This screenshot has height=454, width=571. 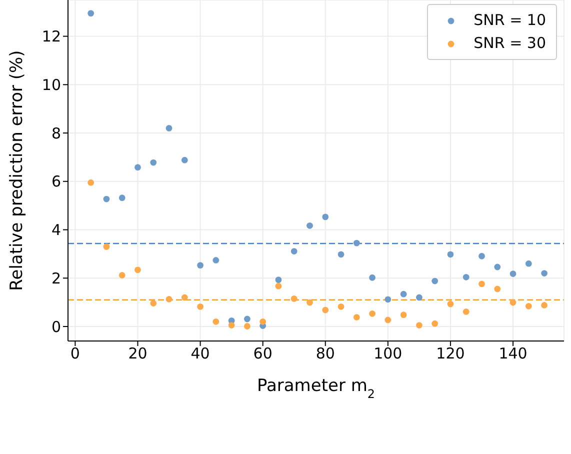 What do you see at coordinates (51, 85) in the screenshot?
I see `y-tick-label: 10` at bounding box center [51, 85].